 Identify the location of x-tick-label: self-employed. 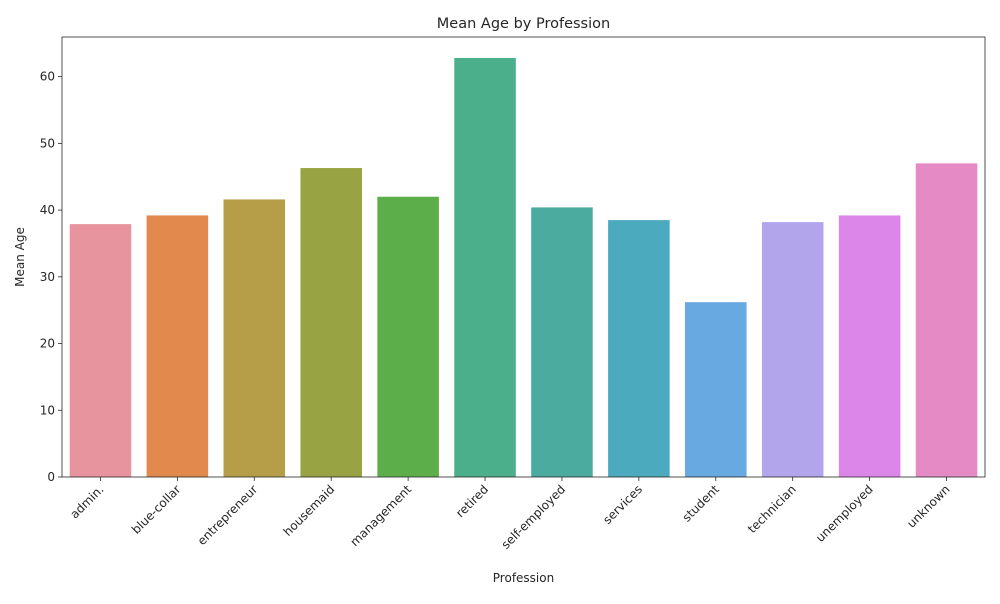
(534, 517).